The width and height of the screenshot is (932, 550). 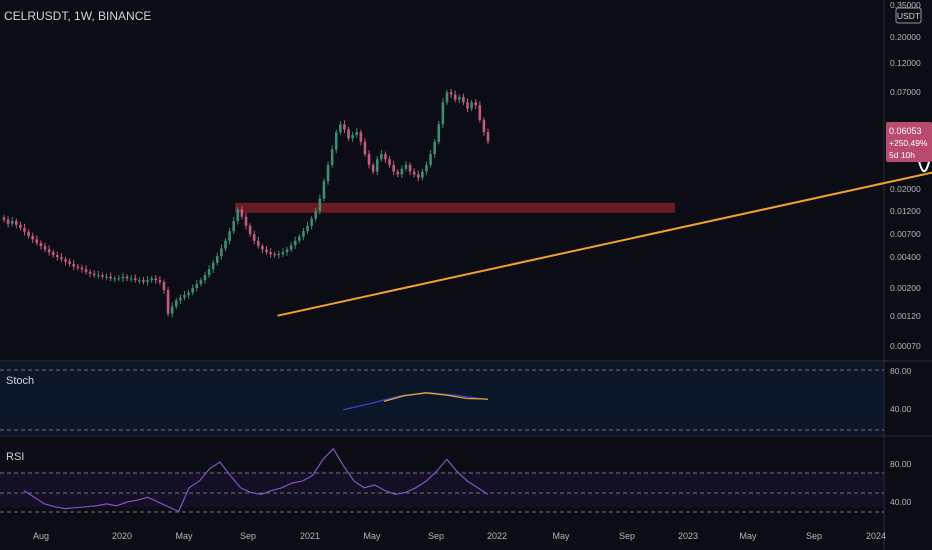 I want to click on symbol-title: CELRUSDT, 1W, BINANCE, so click(x=77, y=16).